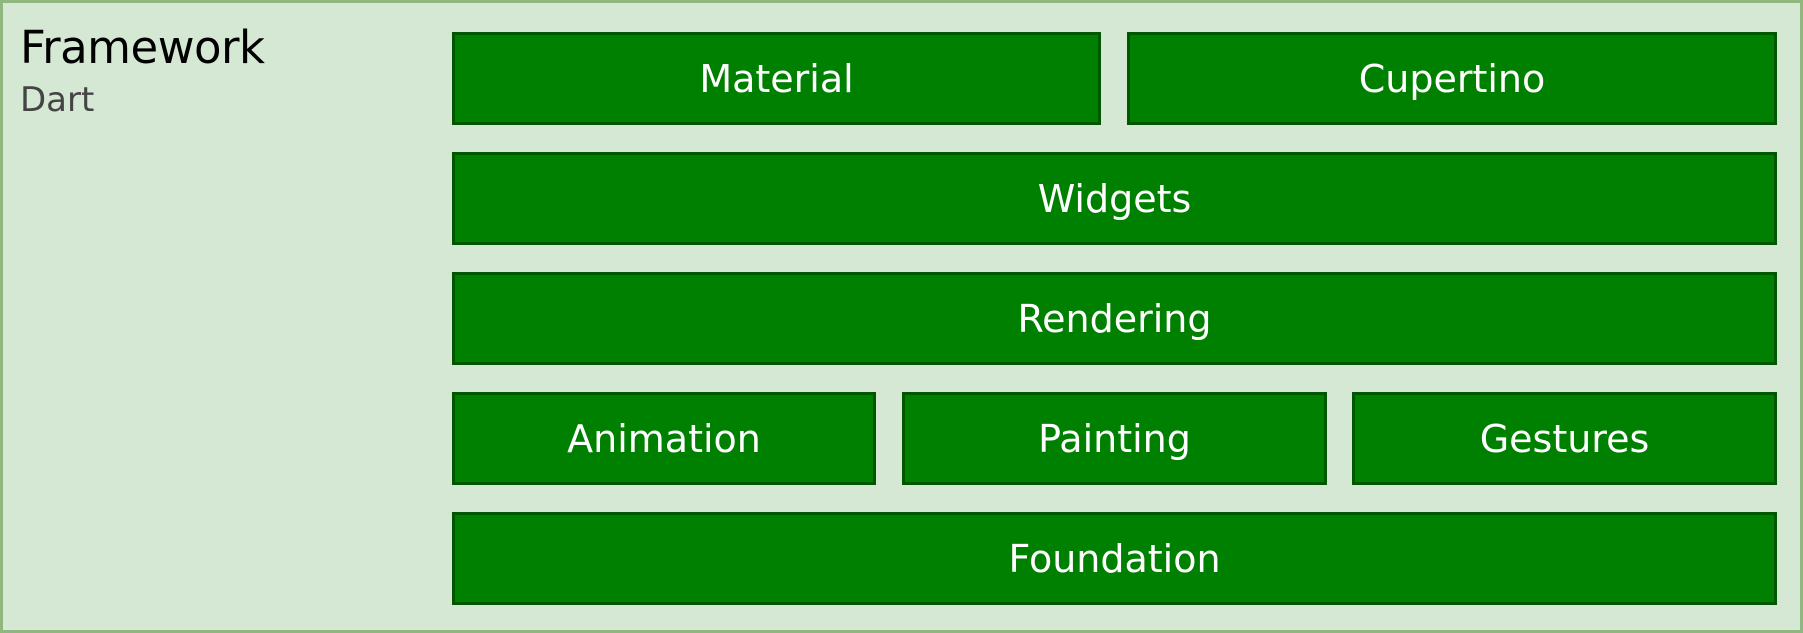  Describe the element at coordinates (1114, 318) in the screenshot. I see `layer-rendering: Rendering` at that location.